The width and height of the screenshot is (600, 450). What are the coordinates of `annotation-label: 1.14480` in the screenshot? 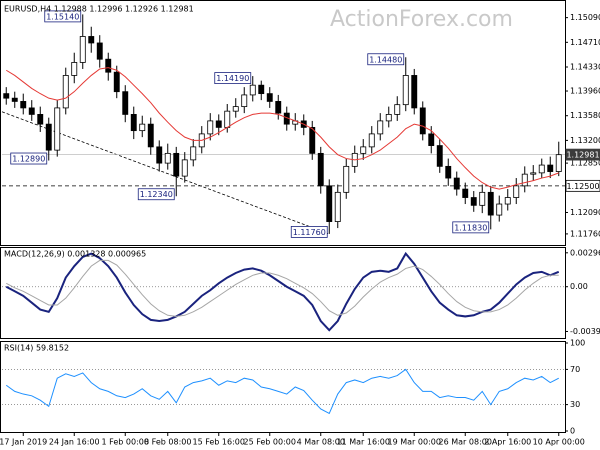 It's located at (385, 59).